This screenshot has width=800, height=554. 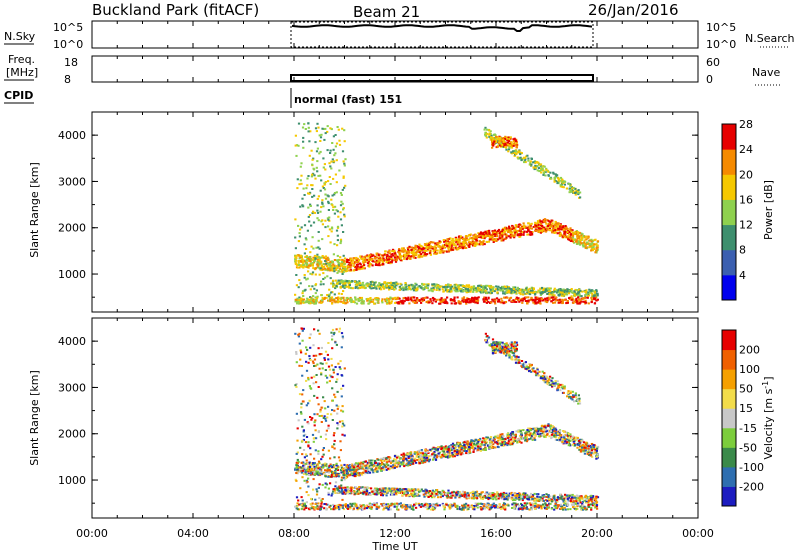 I want to click on velocity-scatter-cells, so click(x=447, y=419).